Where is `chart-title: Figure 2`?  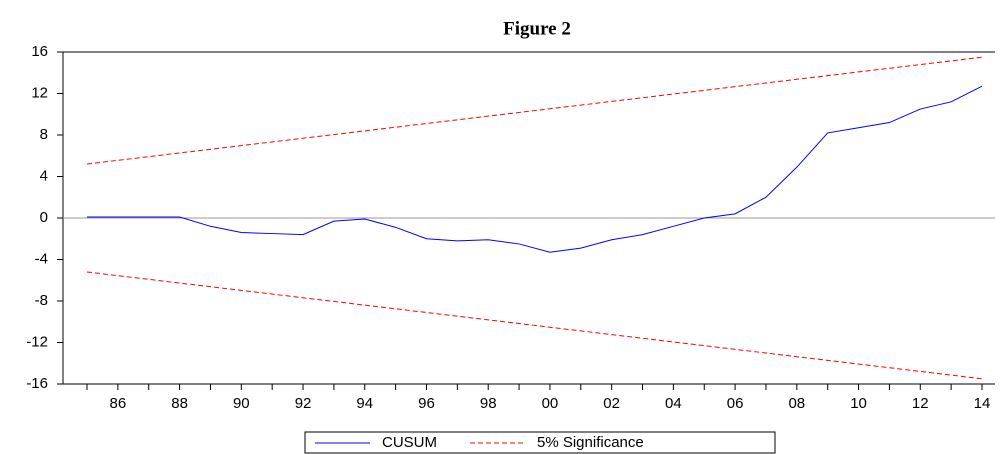 chart-title: Figure 2 is located at coordinates (537, 28).